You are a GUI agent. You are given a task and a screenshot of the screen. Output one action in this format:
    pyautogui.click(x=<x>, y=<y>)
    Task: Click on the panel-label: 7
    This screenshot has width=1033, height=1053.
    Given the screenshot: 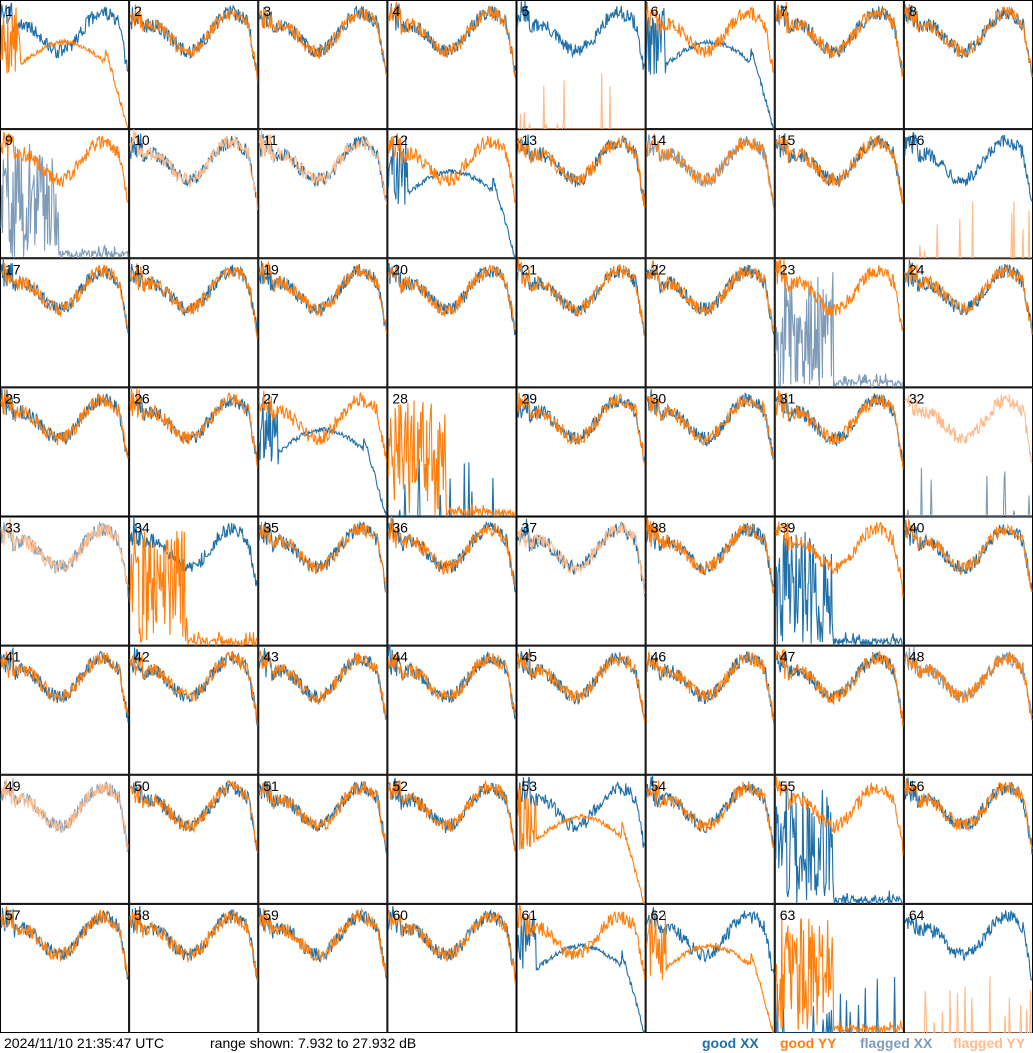 What is the action you would take?
    pyautogui.click(x=784, y=11)
    